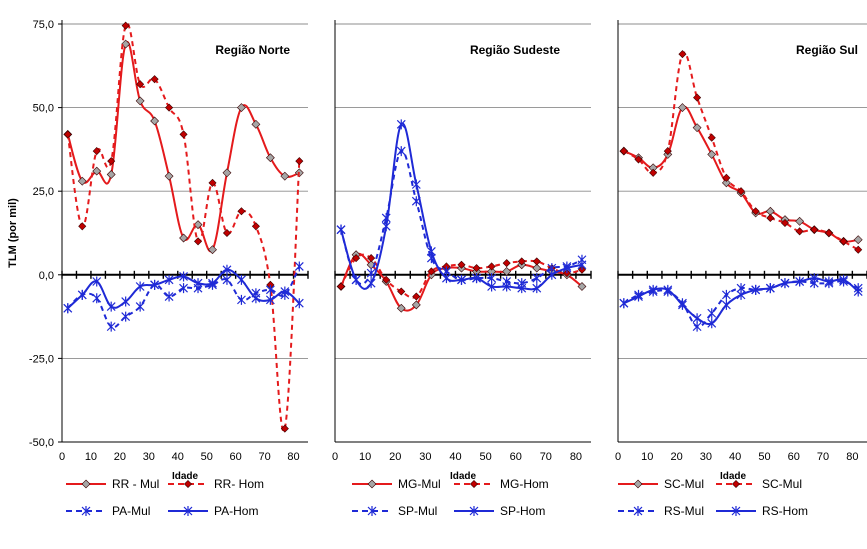  What do you see at coordinates (661, 511) in the screenshot?
I see `legend-entry: RS-Mul` at bounding box center [661, 511].